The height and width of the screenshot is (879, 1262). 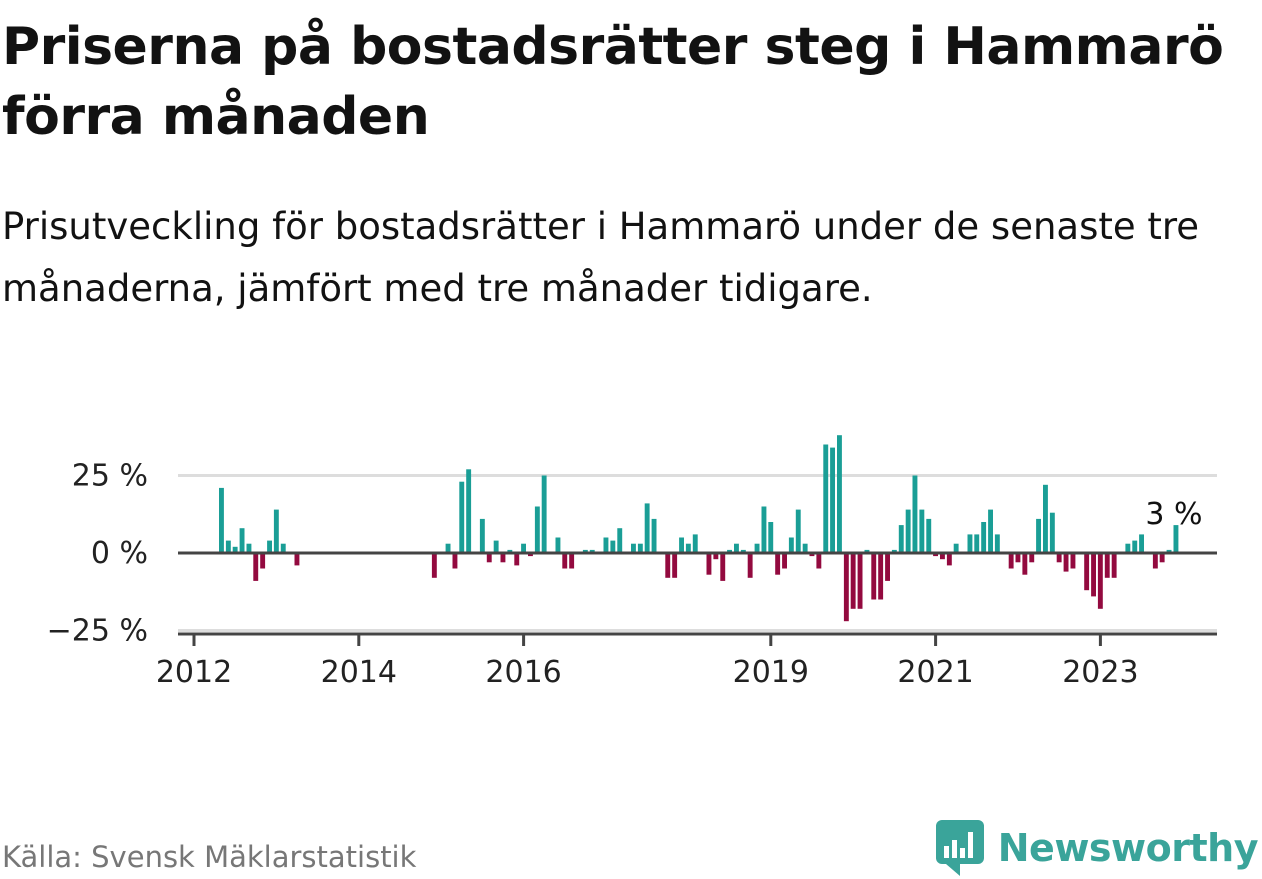 What do you see at coordinates (209, 857) in the screenshot?
I see `source-note: Källa: Svensk Mäklarstatistik` at bounding box center [209, 857].